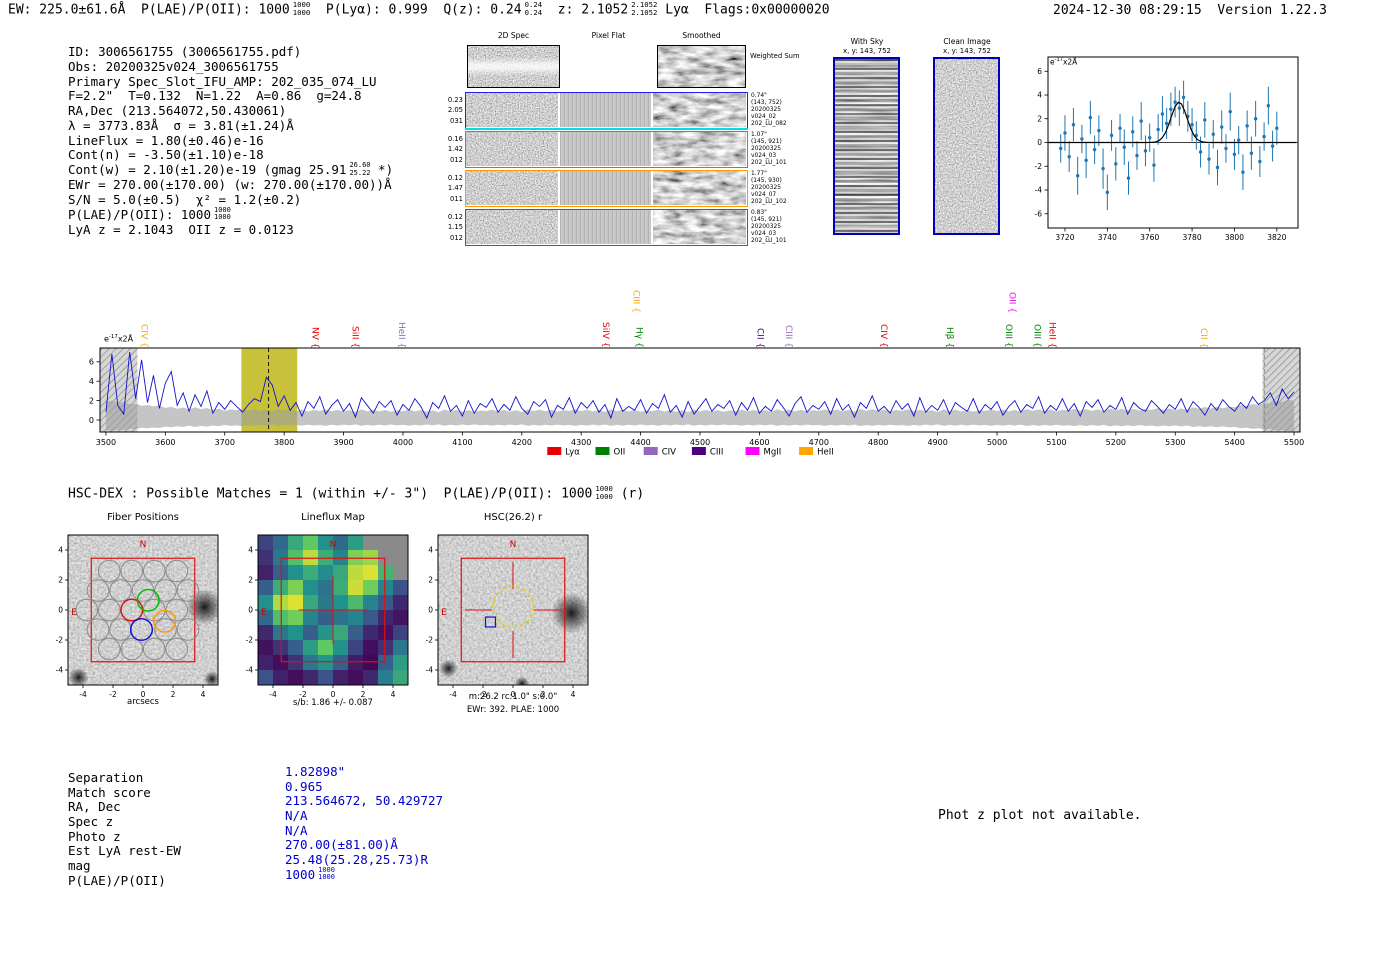  I want to click on y-axis-ticks: -6 -4 -2 0 2 4 6, so click(1041, 142).